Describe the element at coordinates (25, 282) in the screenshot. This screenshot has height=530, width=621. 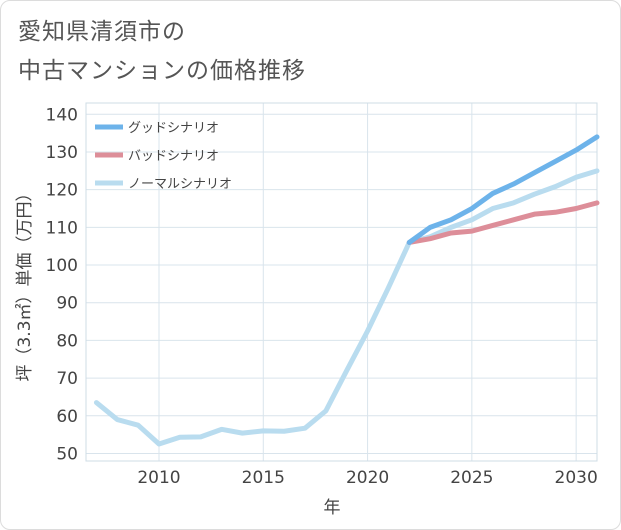
I see `y-axis-label: 坪（3.3㎡）単価（万円）` at that location.